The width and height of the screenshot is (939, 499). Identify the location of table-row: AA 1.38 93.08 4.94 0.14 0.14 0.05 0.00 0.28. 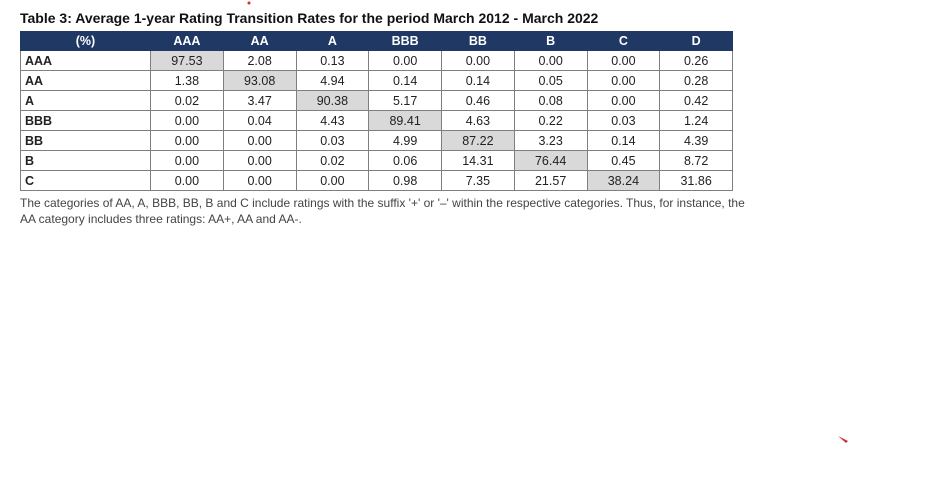
(376, 80).